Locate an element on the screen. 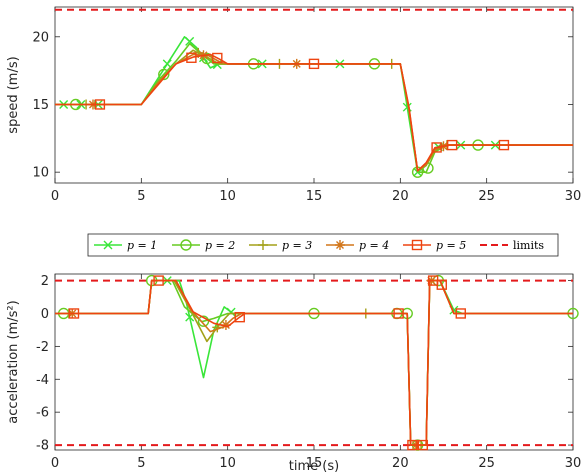  legend-box is located at coordinates (323, 245).